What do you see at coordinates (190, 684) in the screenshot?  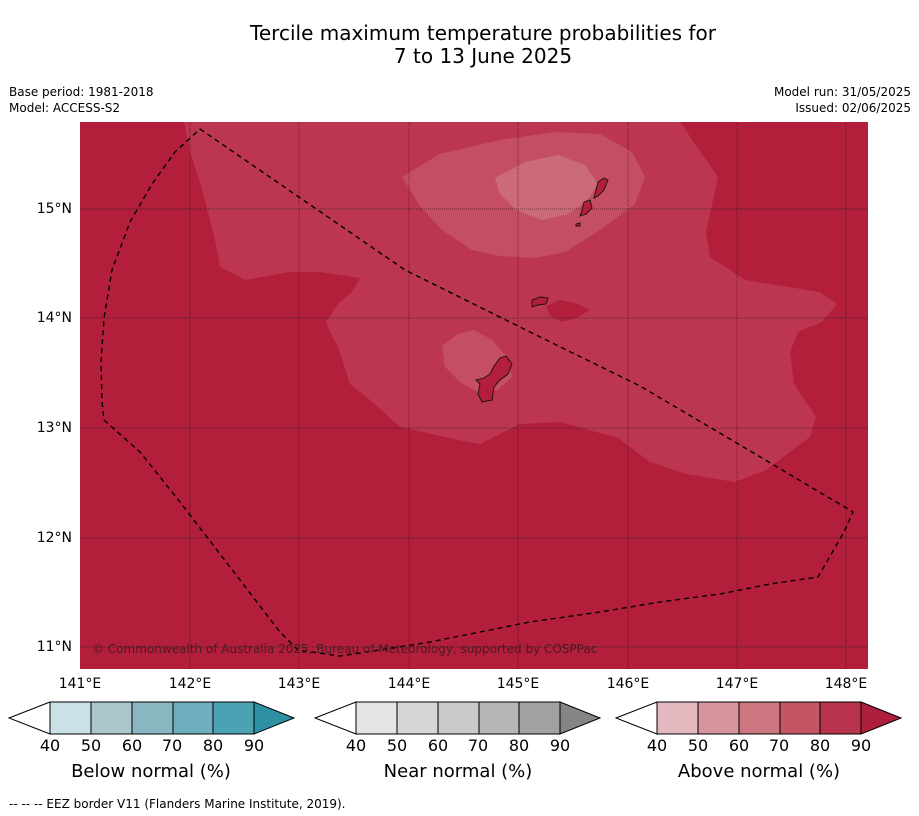 I see `lon-label-142e: 142°E` at bounding box center [190, 684].